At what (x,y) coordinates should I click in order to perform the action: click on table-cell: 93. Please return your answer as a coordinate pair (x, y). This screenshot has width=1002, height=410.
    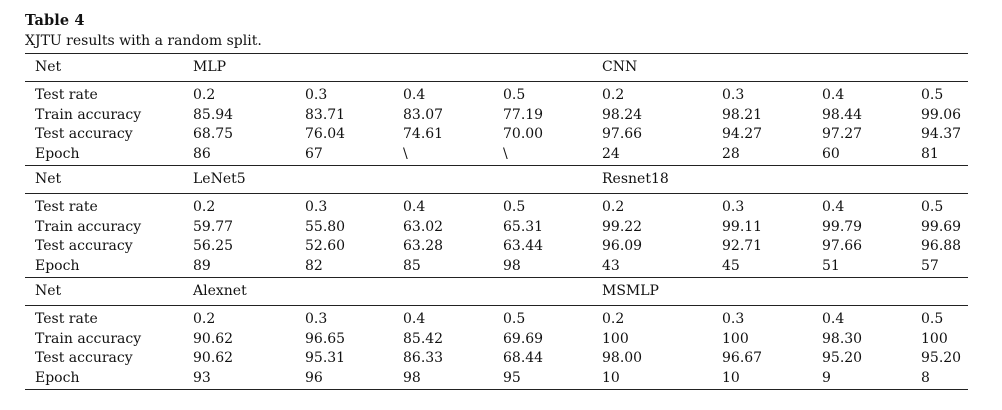
    Looking at the image, I should click on (202, 377).